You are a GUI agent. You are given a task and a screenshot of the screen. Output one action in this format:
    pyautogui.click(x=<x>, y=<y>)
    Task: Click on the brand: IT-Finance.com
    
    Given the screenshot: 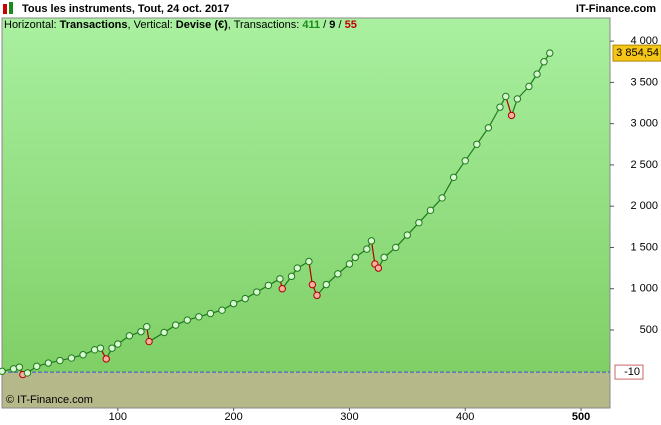 What is the action you would take?
    pyautogui.click(x=616, y=9)
    